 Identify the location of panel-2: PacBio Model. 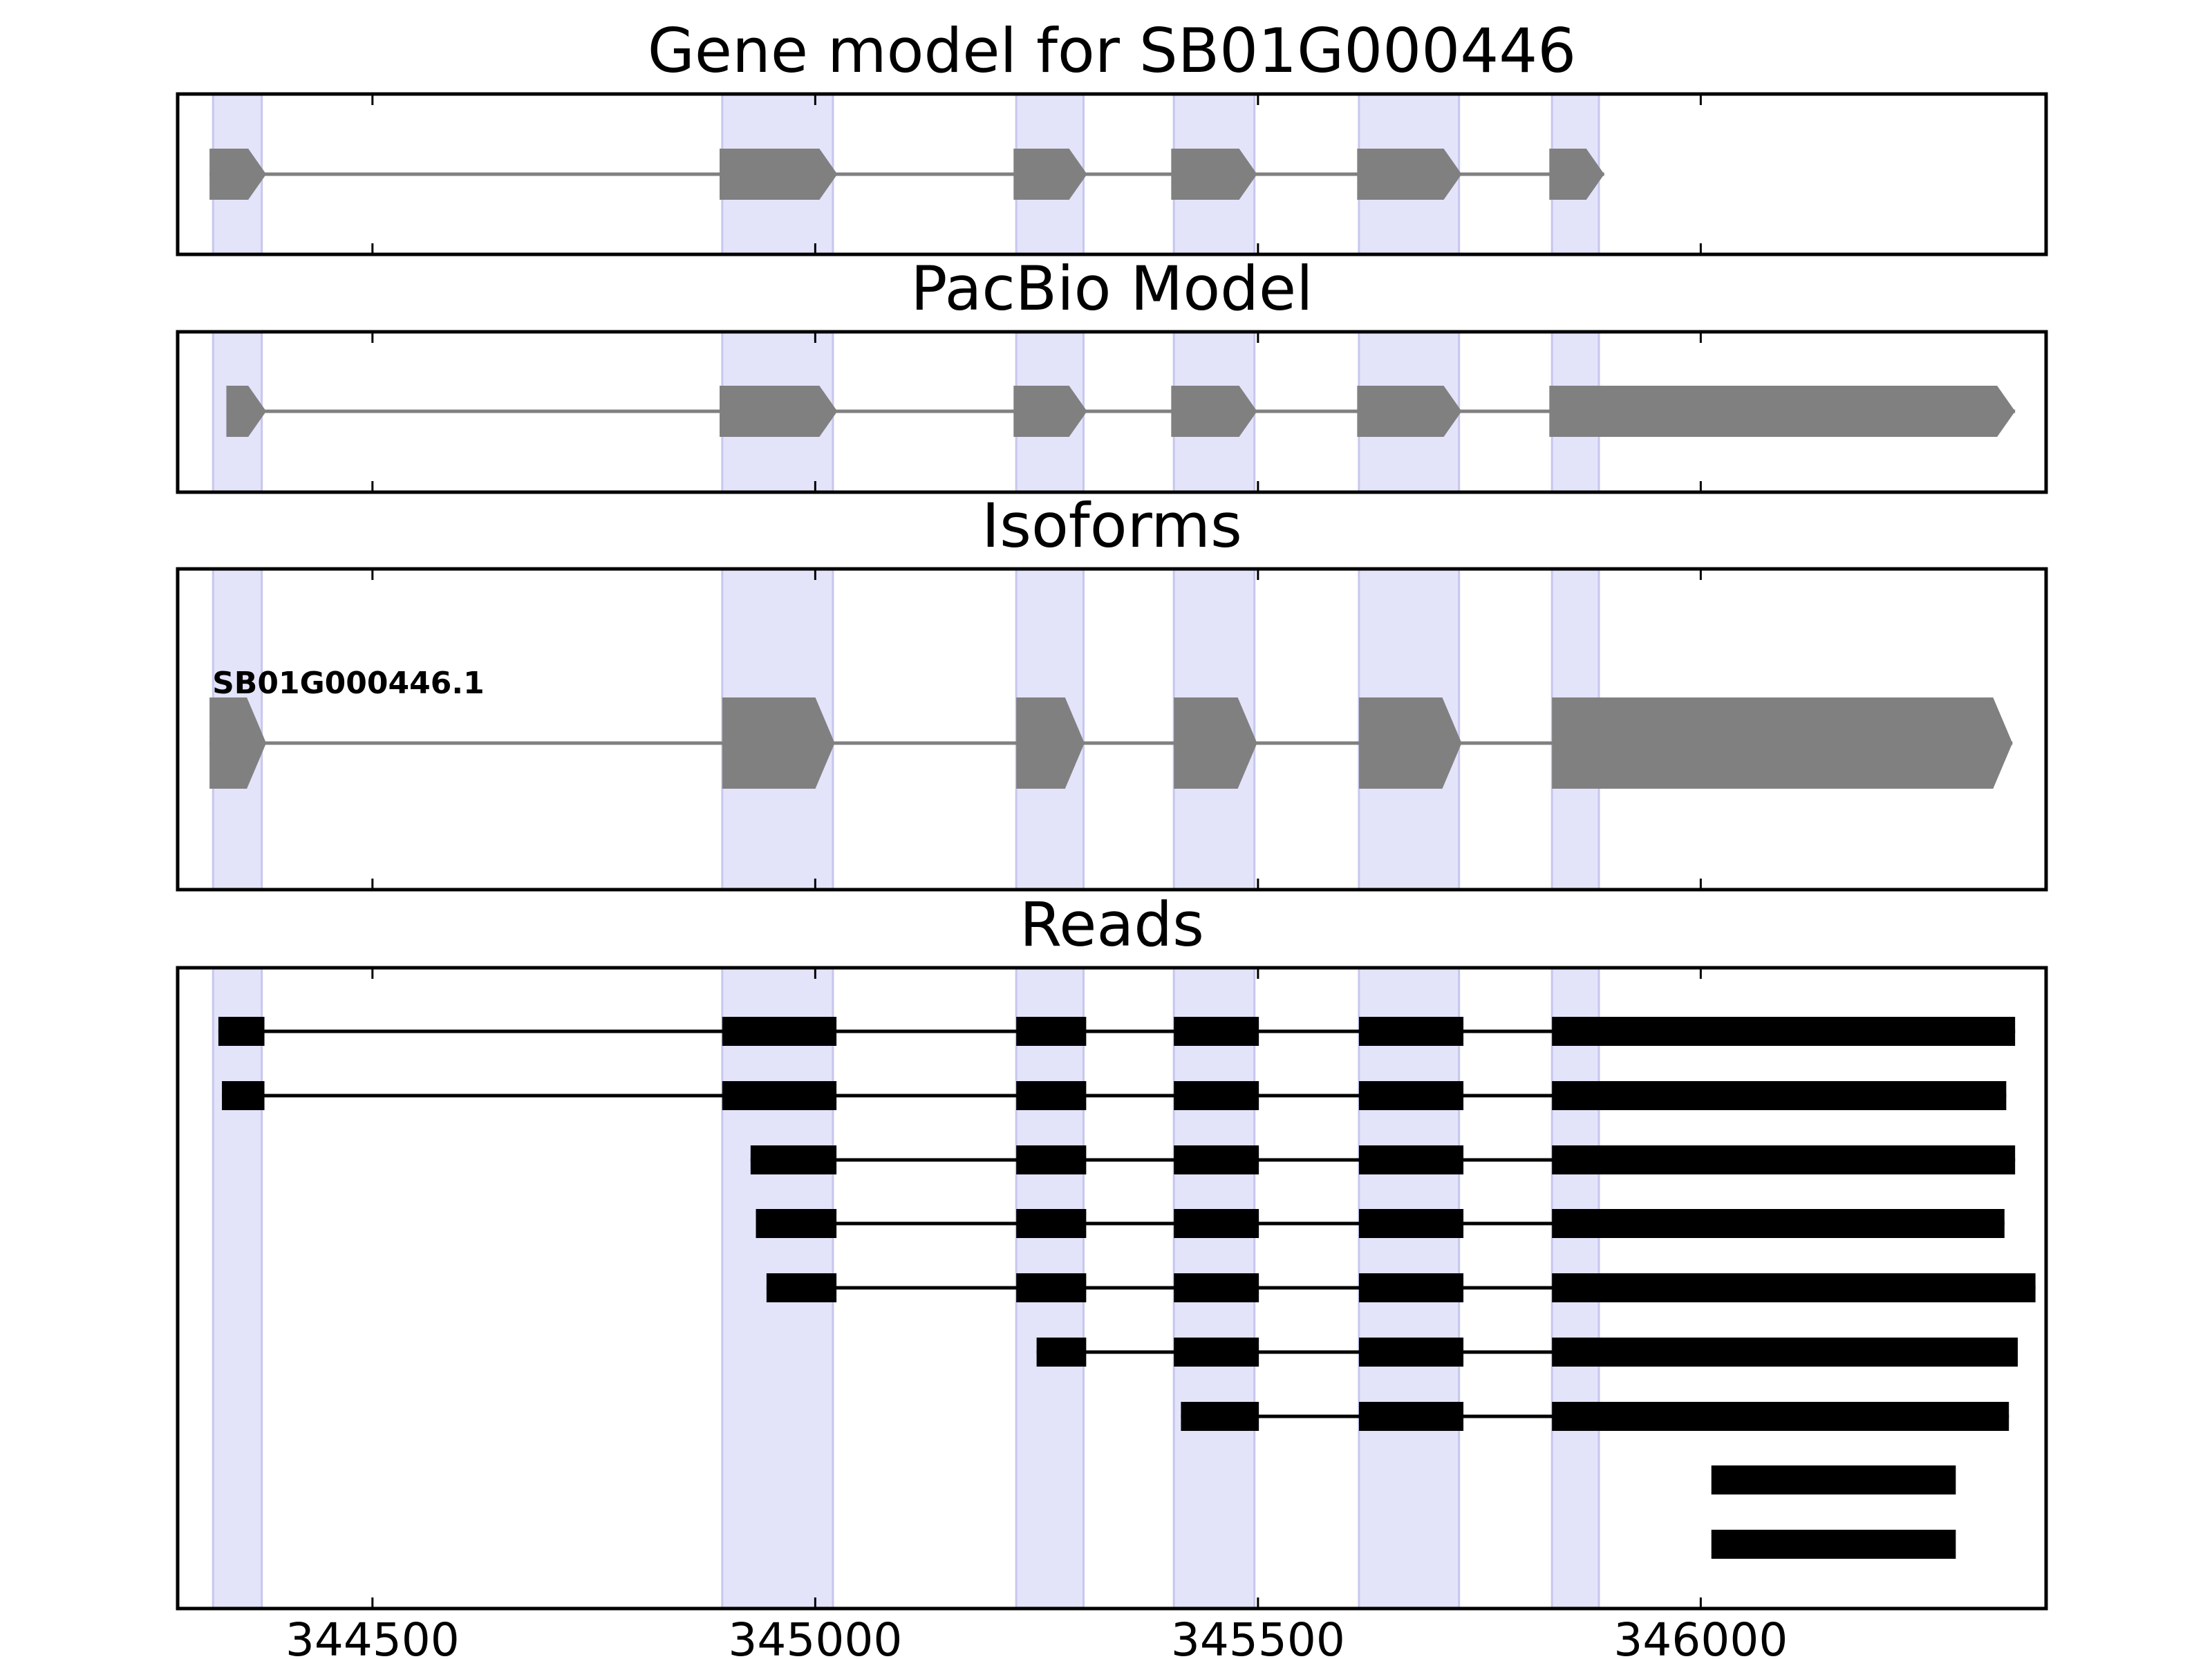
(1112, 373).